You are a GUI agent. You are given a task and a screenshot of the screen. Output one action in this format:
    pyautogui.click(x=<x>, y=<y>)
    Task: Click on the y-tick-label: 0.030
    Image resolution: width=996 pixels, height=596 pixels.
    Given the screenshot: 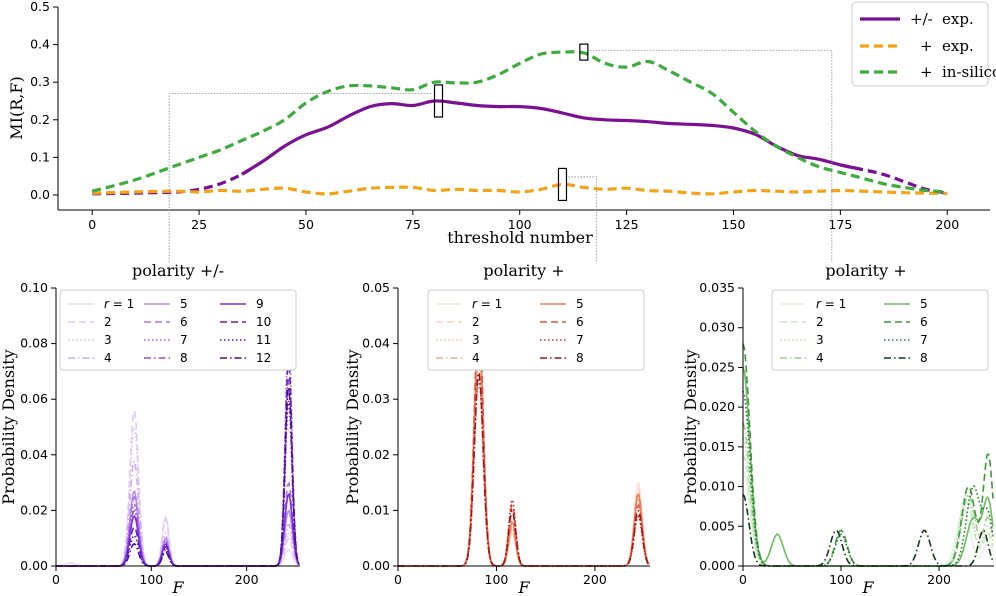 What is the action you would take?
    pyautogui.click(x=717, y=327)
    